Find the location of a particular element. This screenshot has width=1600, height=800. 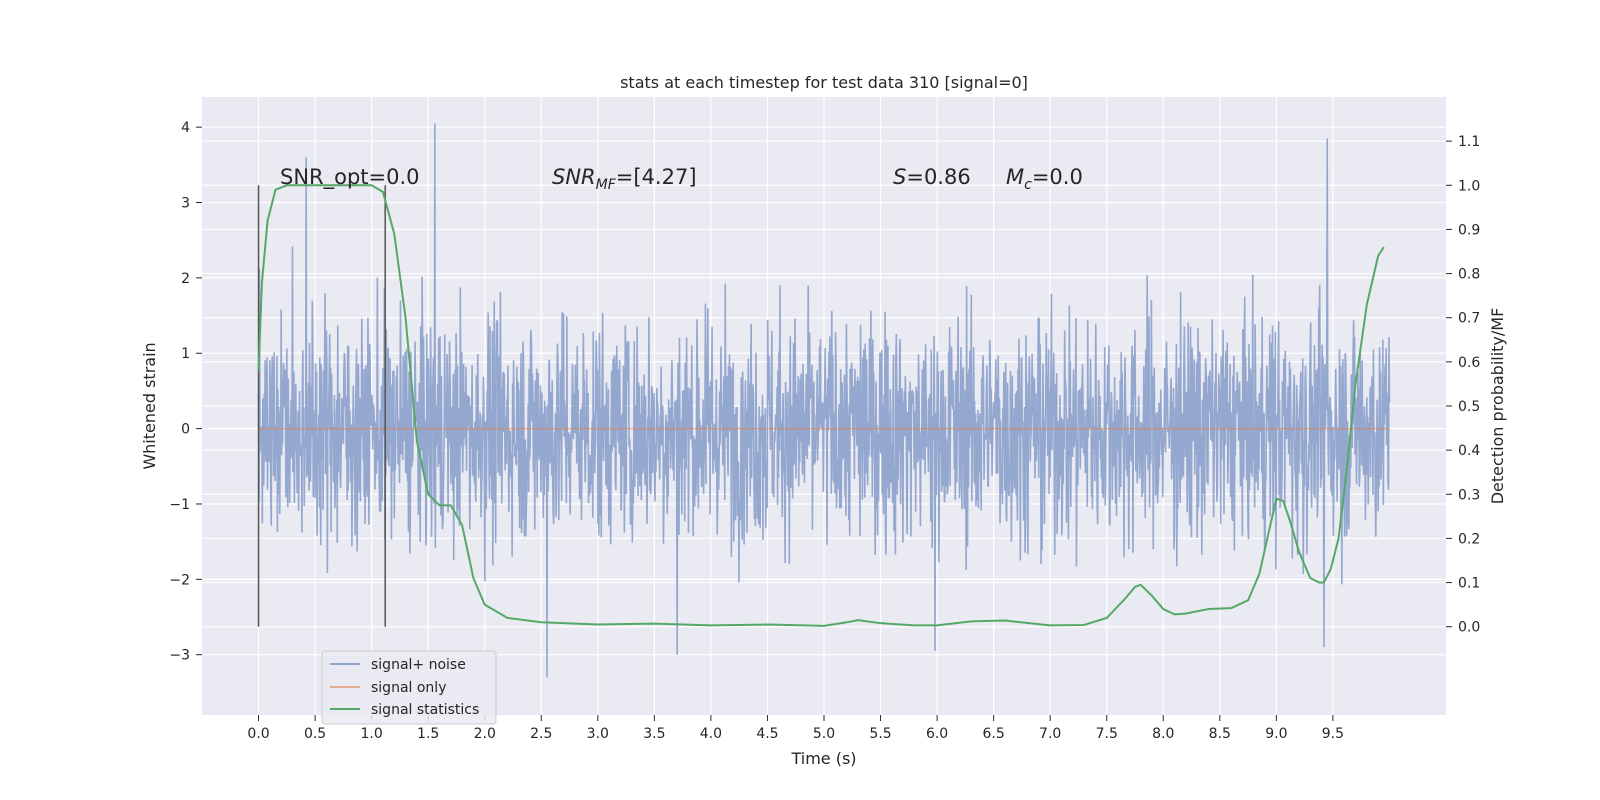

y-right-tick-label-7: 0.7 is located at coordinates (1469, 319).